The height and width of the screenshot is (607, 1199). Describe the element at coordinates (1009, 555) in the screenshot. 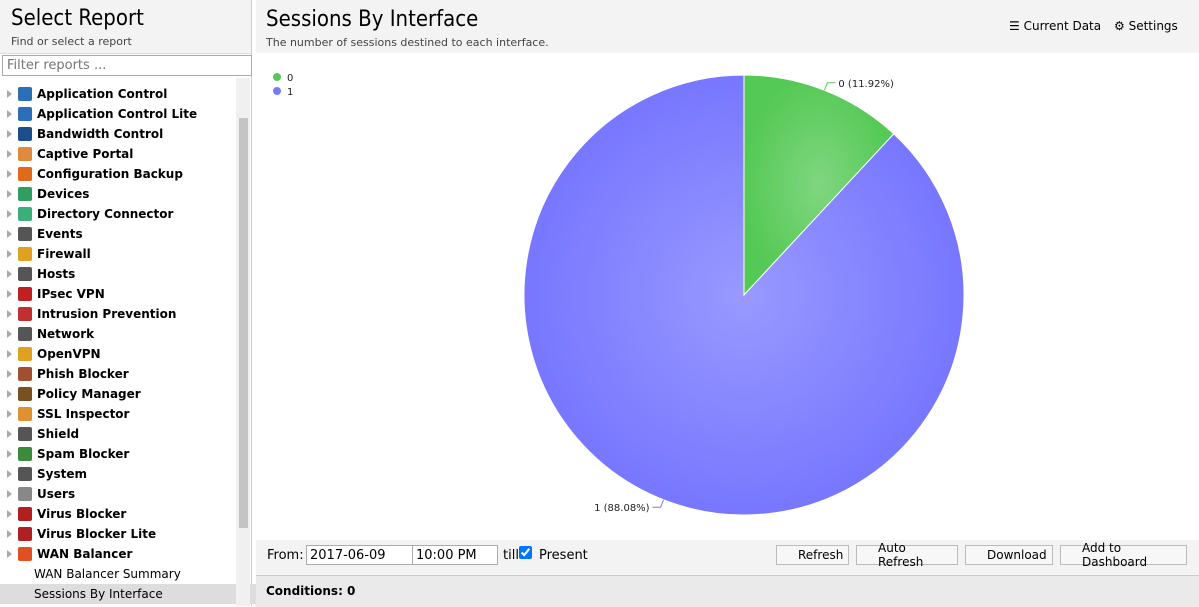

I see `toolbar-button: Download` at that location.